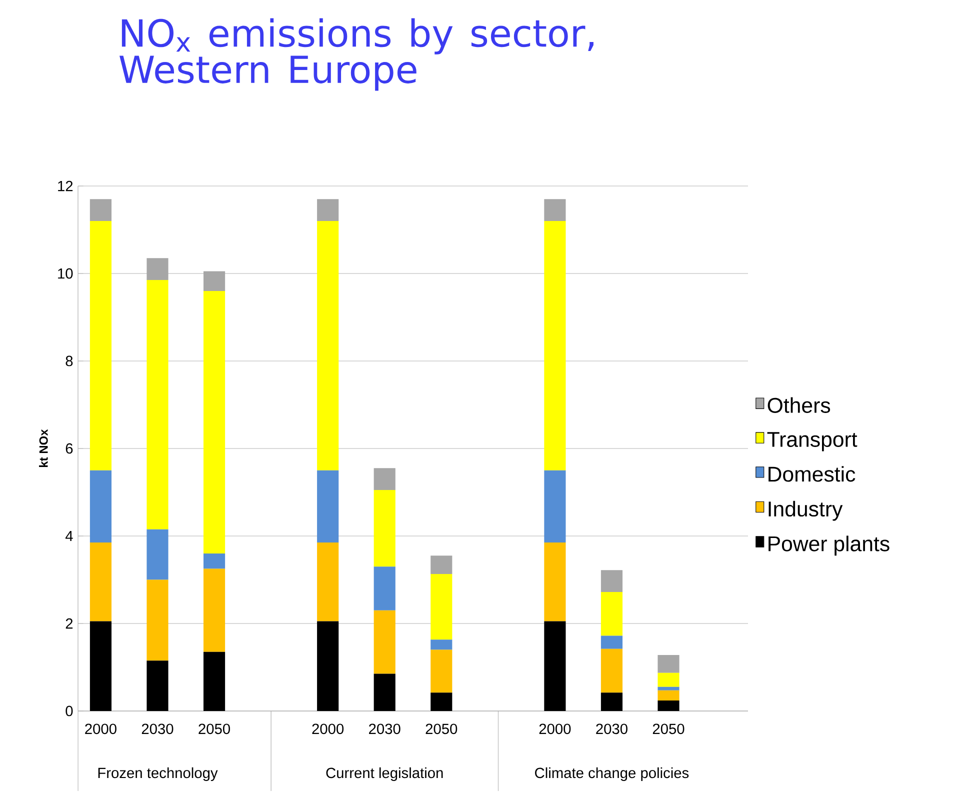  I want to click on legend-label: Domestic, so click(812, 474).